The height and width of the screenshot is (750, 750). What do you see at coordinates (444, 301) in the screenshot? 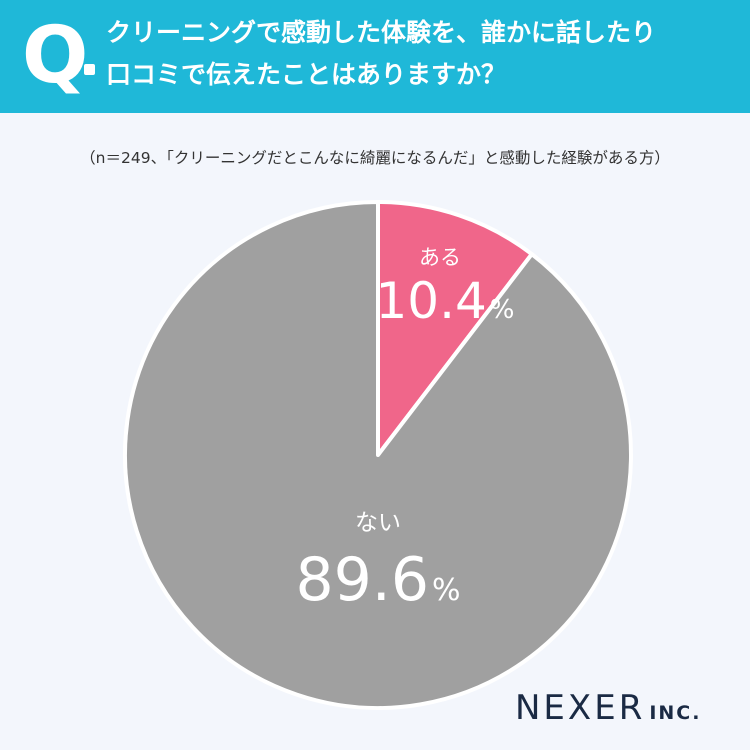
I see `slice-value: 10.4%` at bounding box center [444, 301].